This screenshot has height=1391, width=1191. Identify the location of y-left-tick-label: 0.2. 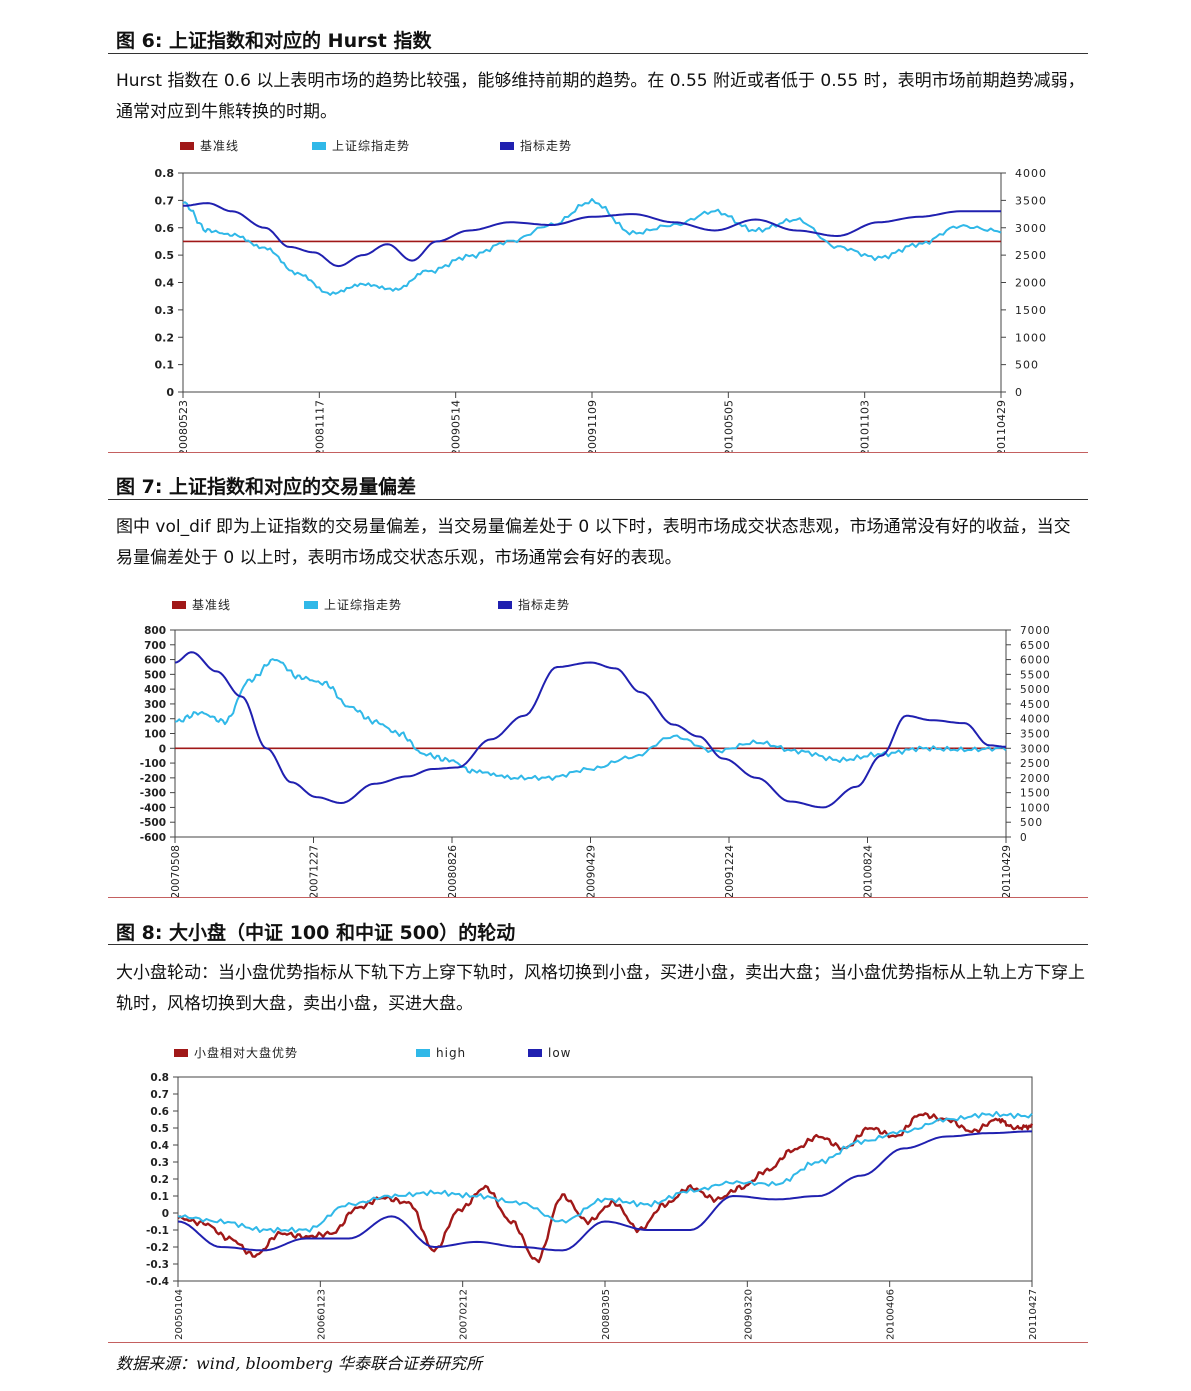
(159, 1180).